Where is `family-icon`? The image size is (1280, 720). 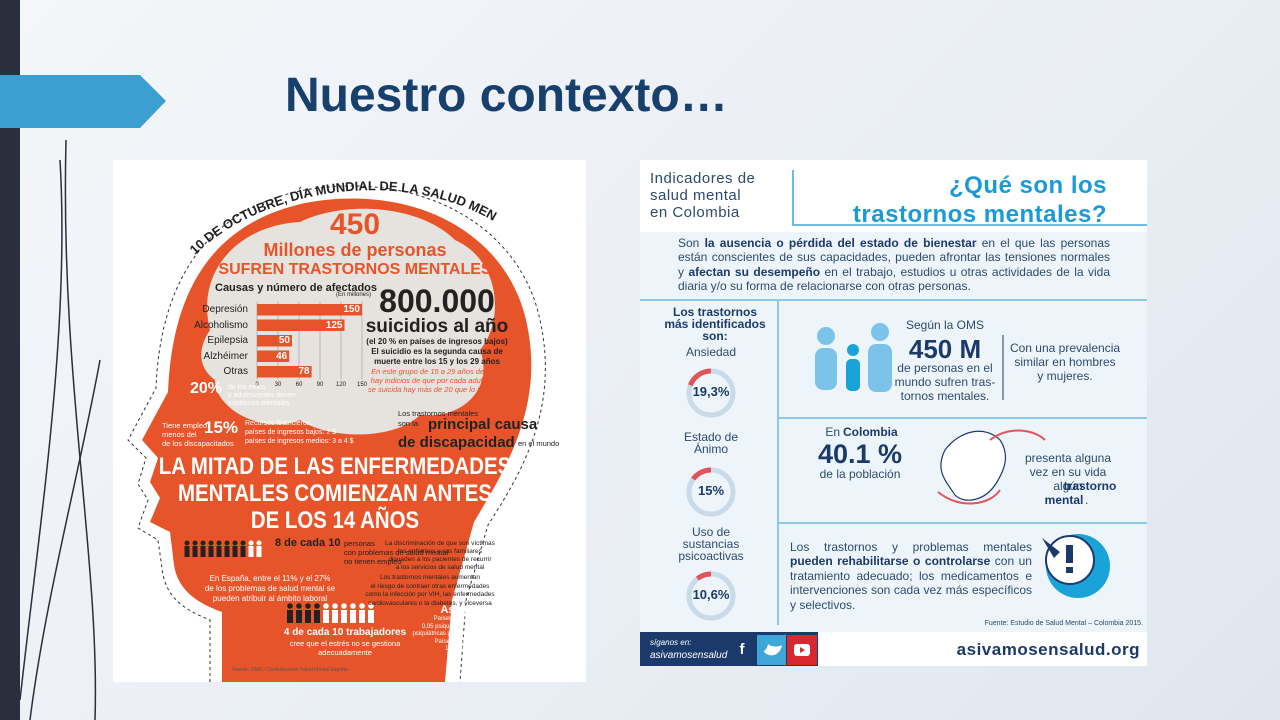
family-icon is located at coordinates (853, 357).